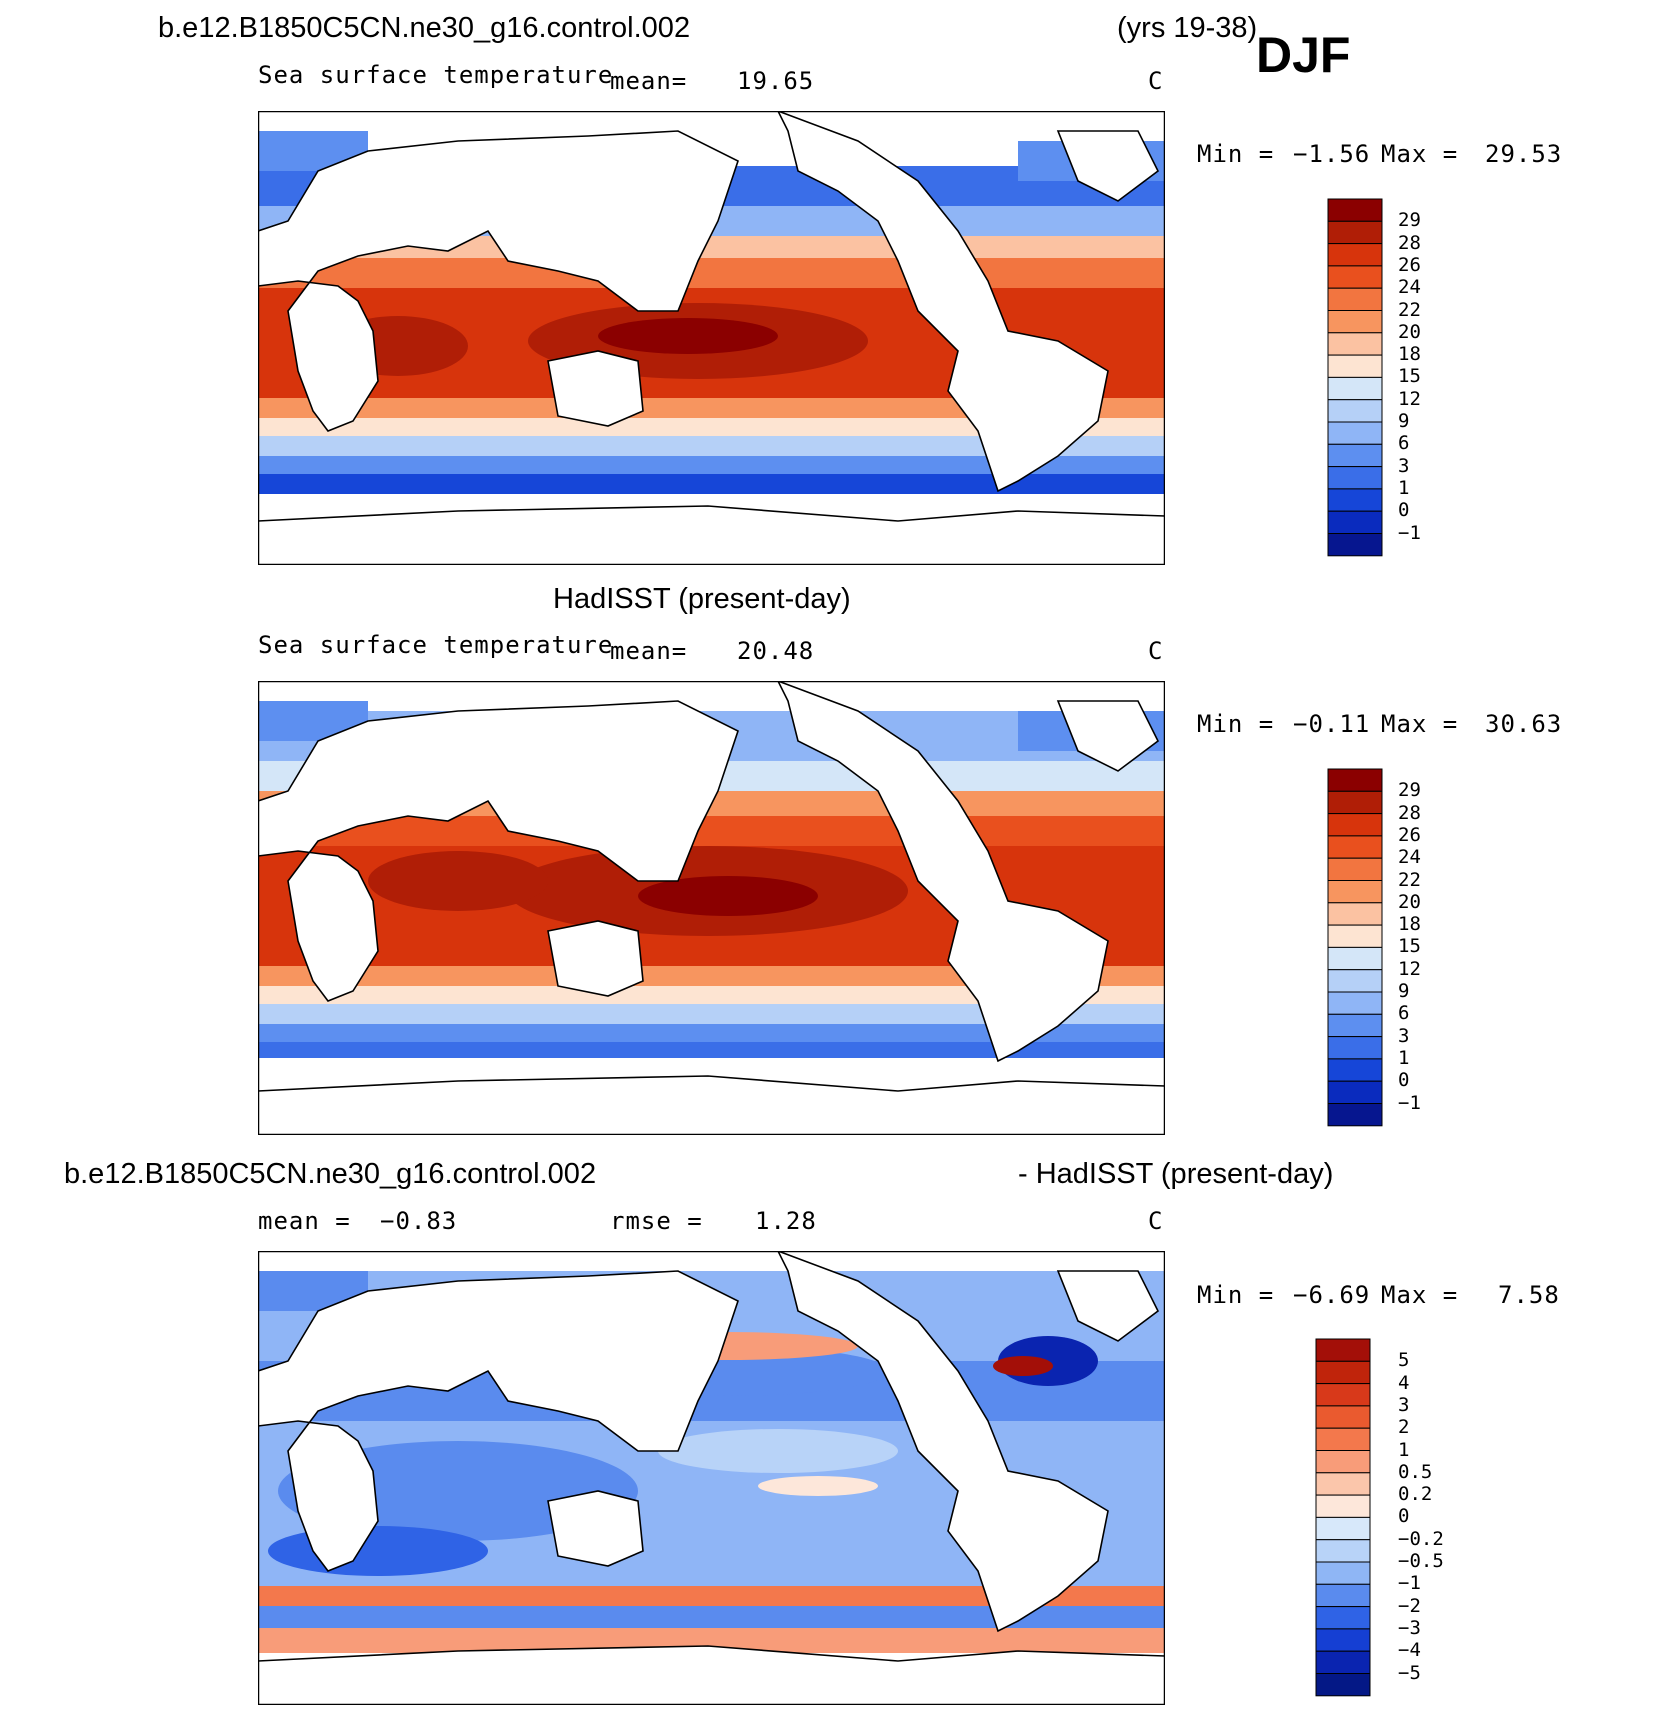 The width and height of the screenshot is (1672, 1725). Describe the element at coordinates (1404, 1427) in the screenshot. I see `colorbar-tick-label: 2` at that location.